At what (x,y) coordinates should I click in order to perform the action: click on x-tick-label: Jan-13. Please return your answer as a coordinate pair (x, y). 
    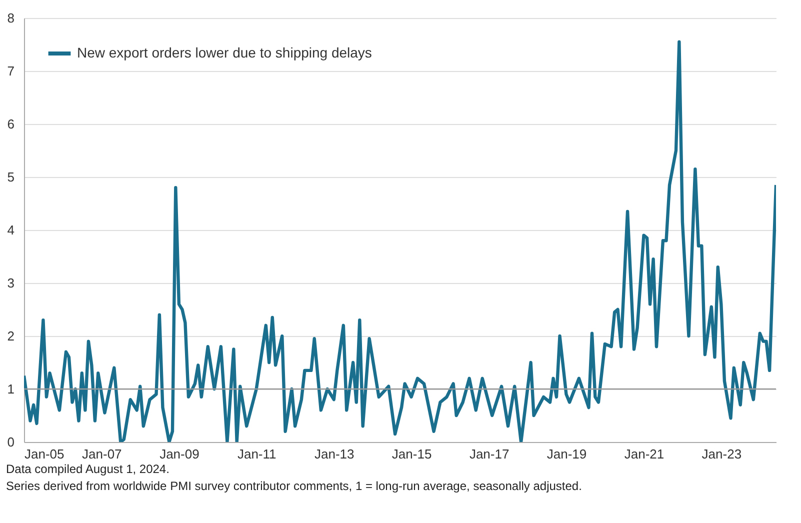
    Looking at the image, I should click on (334, 454).